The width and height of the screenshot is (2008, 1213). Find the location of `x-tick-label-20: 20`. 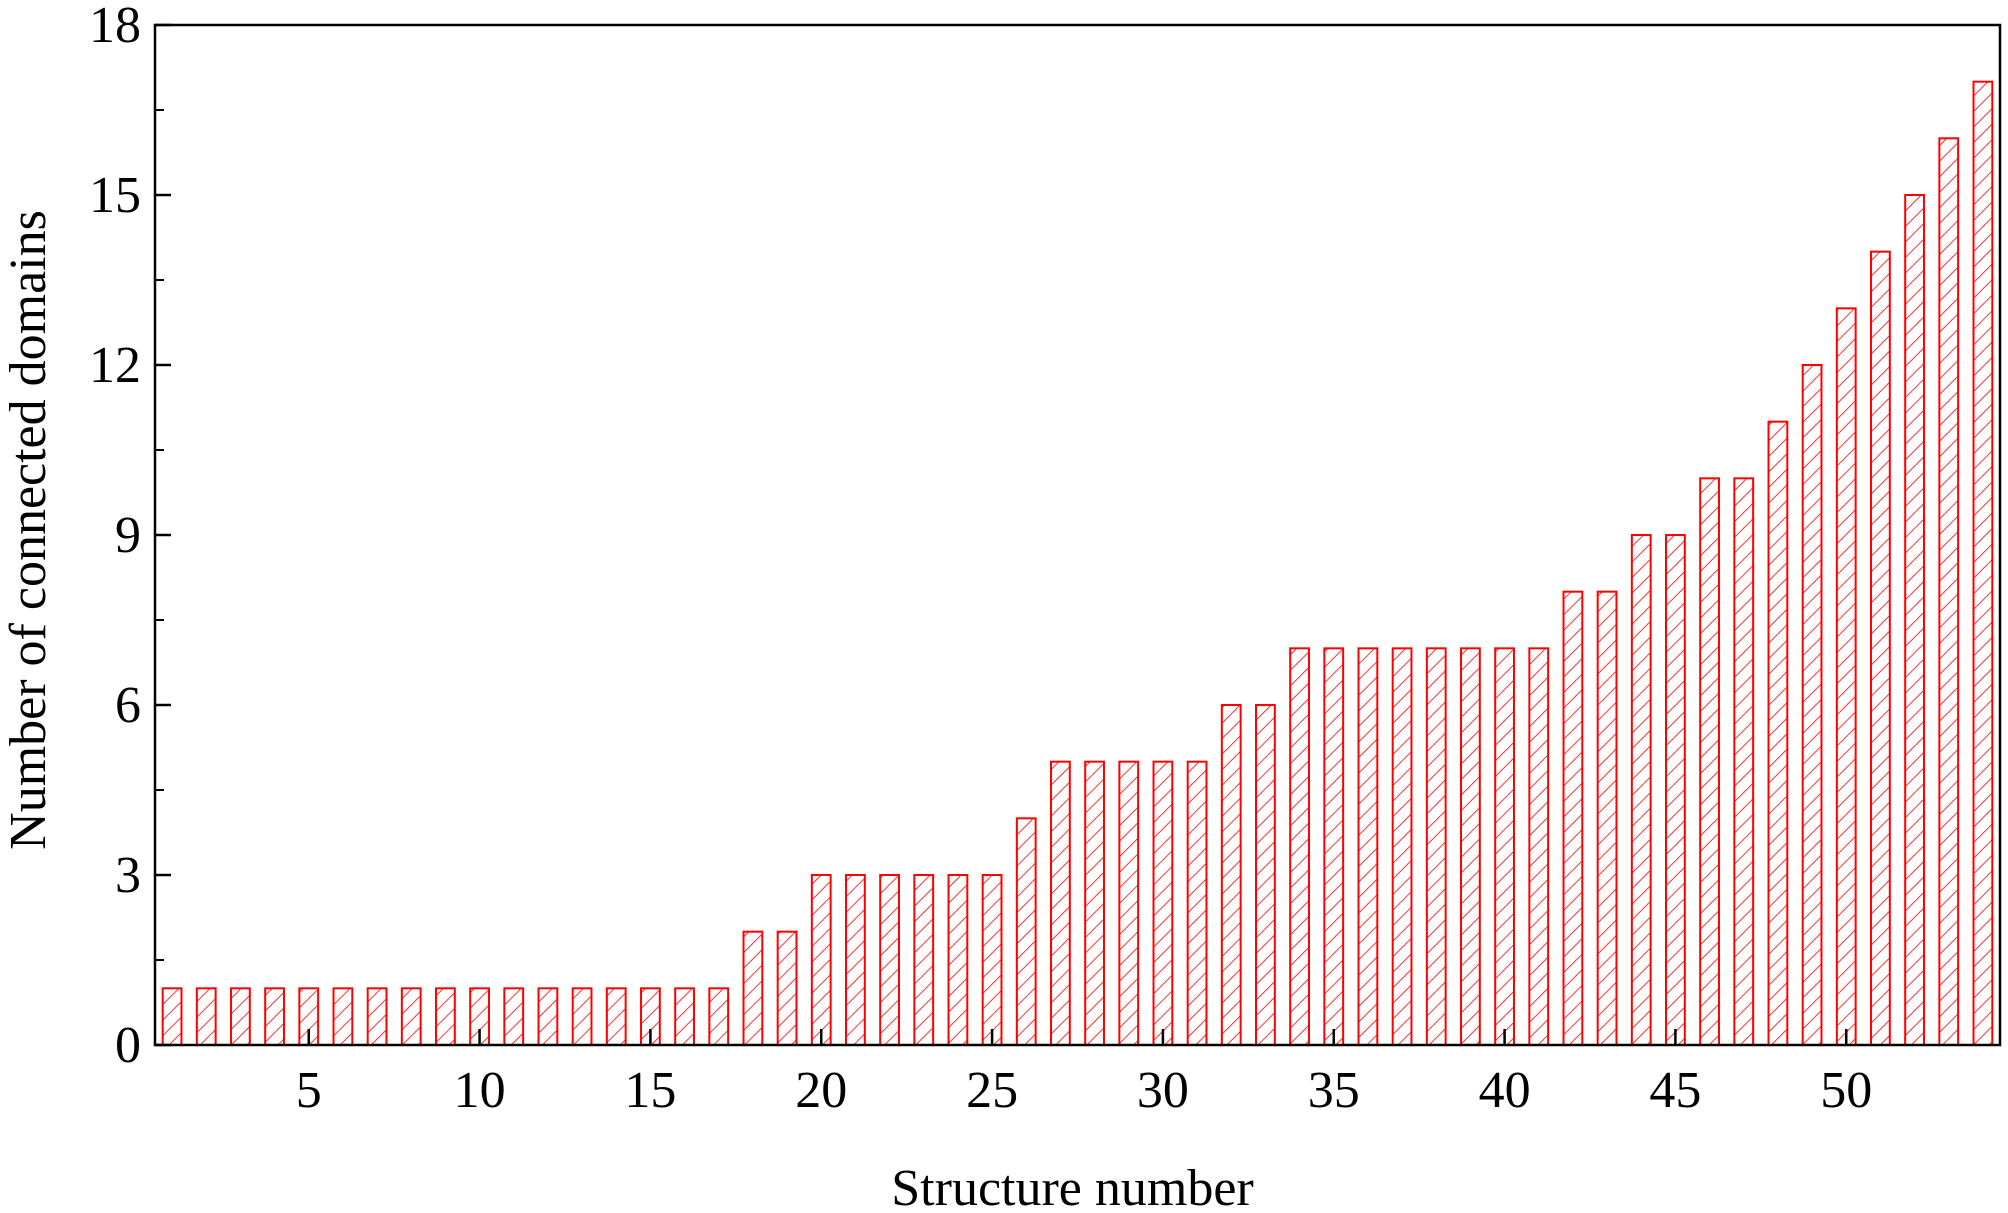

x-tick-label-20: 20 is located at coordinates (821, 1090).